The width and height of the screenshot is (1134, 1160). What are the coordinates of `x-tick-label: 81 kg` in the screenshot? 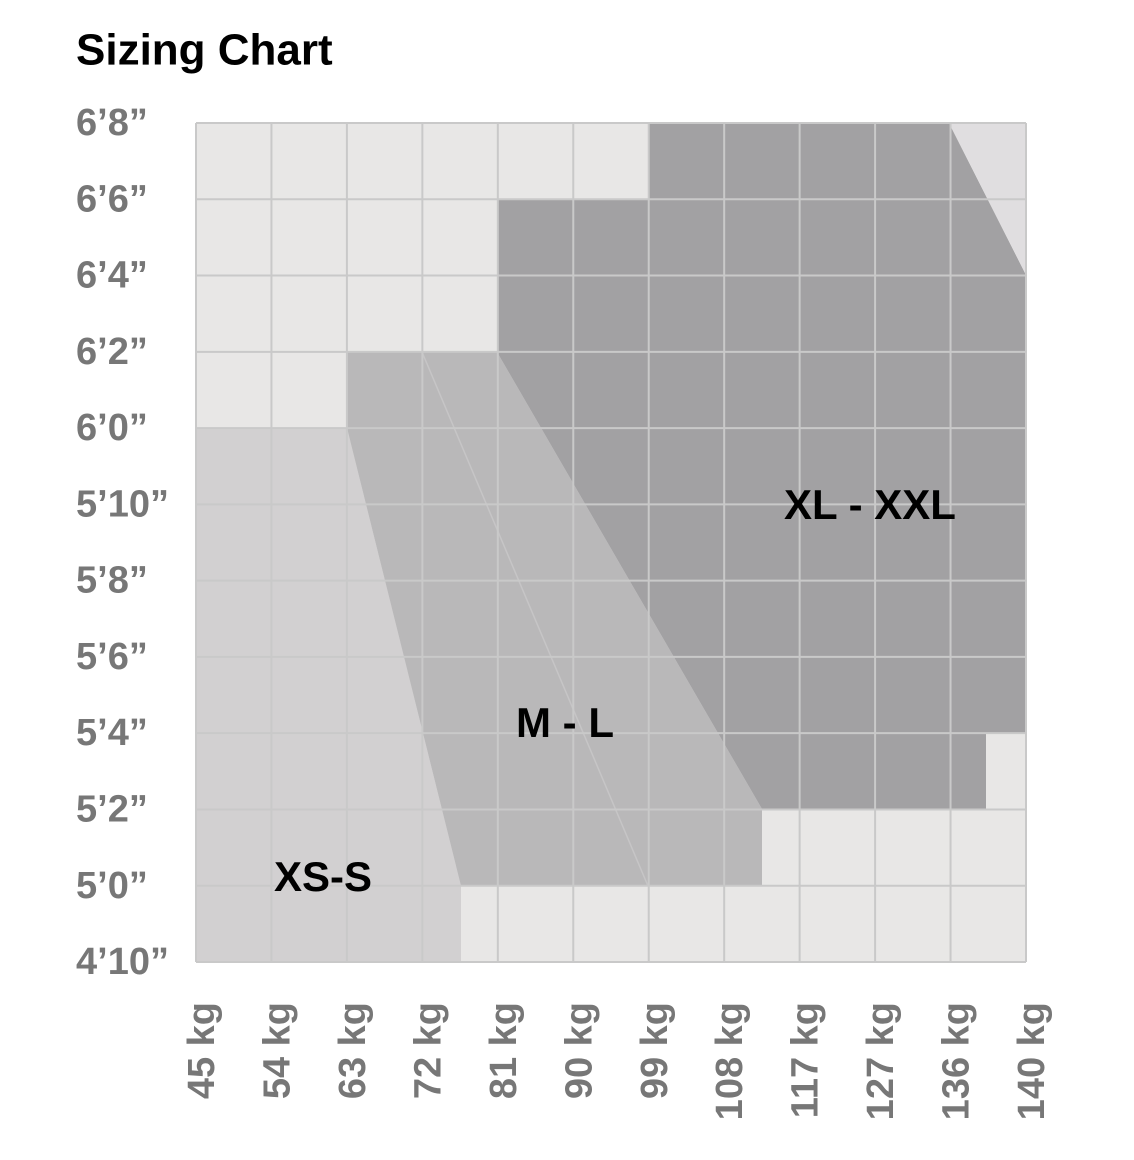 It's located at (504, 1050).